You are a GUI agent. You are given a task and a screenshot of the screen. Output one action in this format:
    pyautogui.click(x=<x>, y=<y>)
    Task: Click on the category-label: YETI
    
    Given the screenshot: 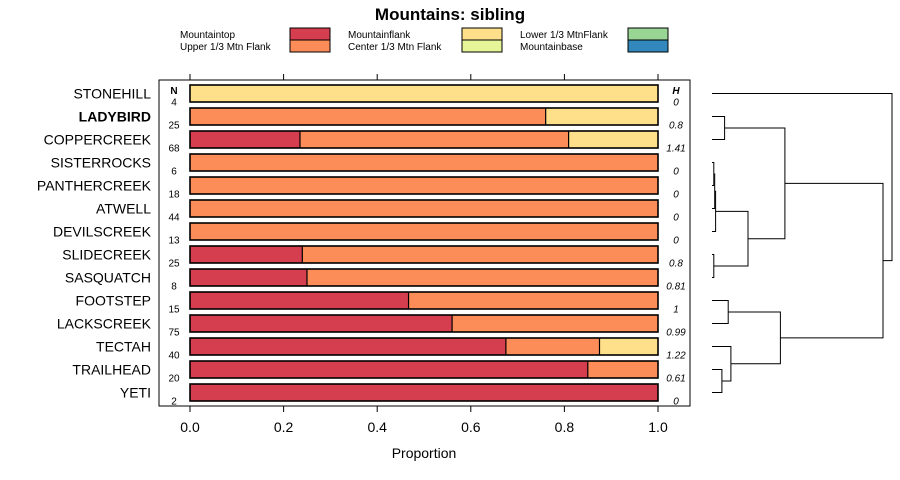 What is the action you would take?
    pyautogui.click(x=135, y=393)
    